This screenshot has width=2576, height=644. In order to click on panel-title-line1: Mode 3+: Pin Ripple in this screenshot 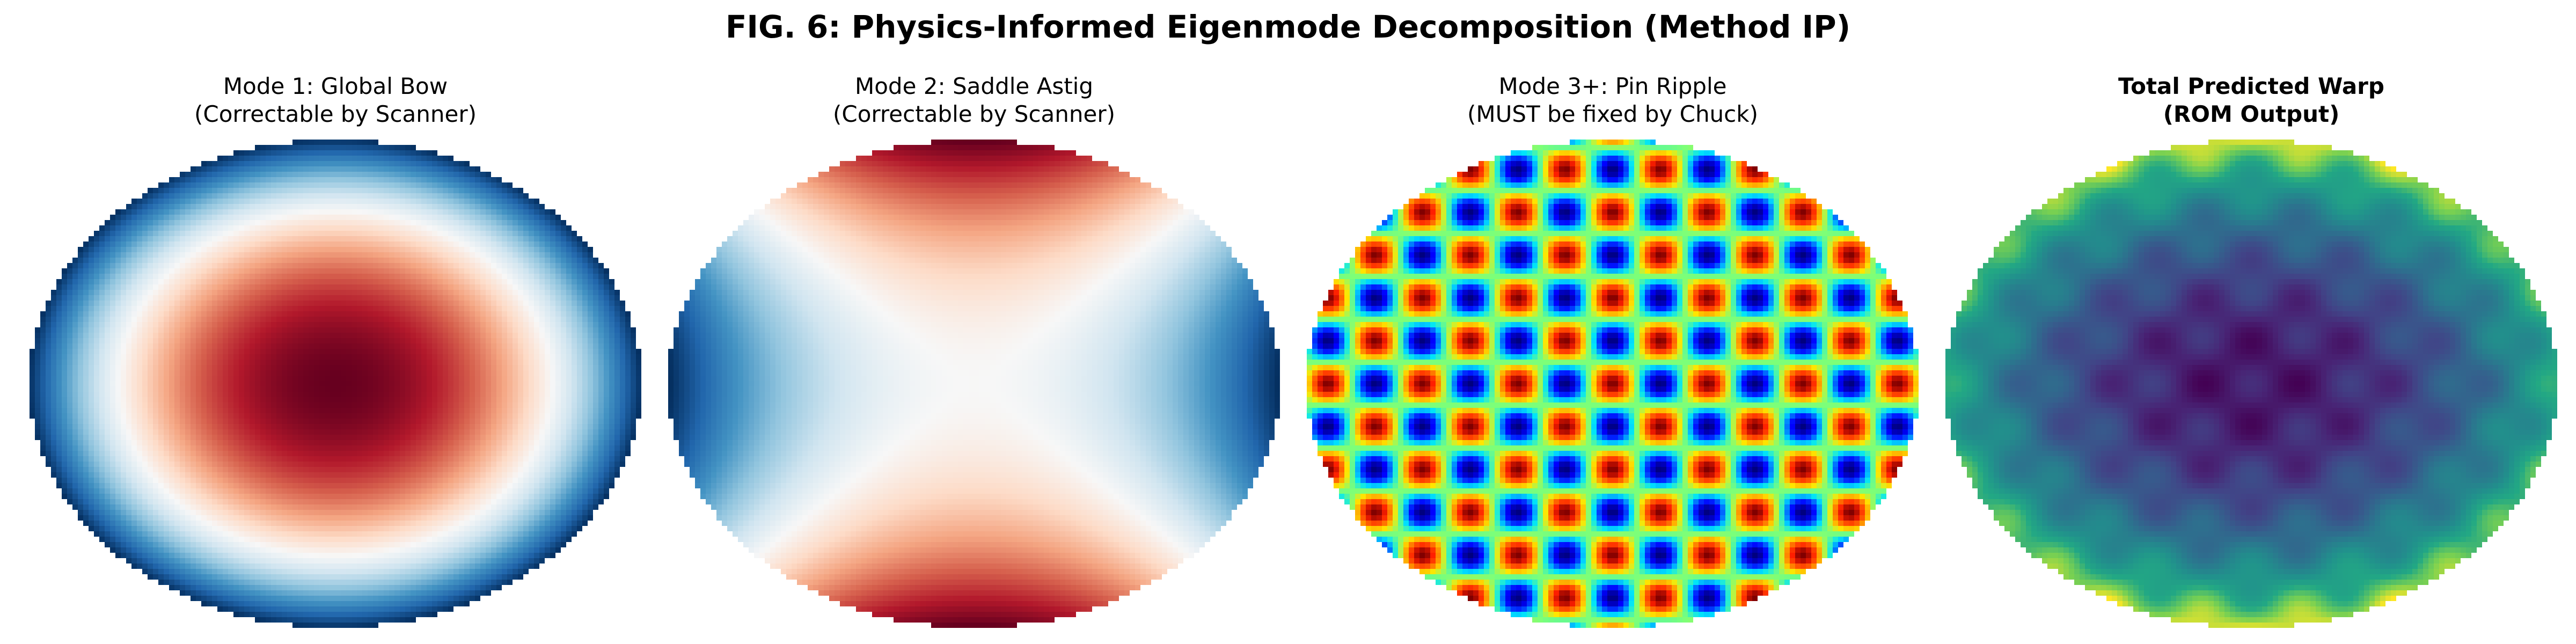, I will do `click(1612, 86)`.